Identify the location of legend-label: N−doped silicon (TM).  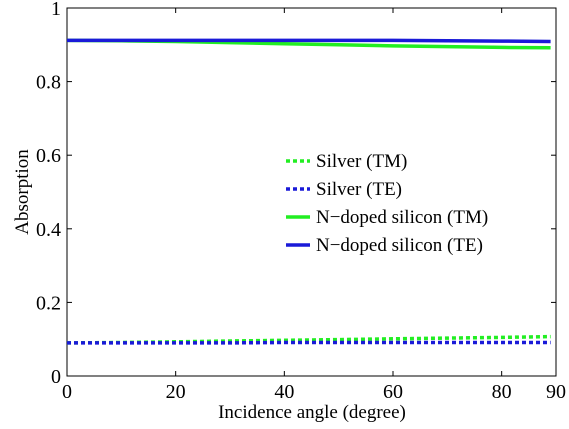
(402, 217).